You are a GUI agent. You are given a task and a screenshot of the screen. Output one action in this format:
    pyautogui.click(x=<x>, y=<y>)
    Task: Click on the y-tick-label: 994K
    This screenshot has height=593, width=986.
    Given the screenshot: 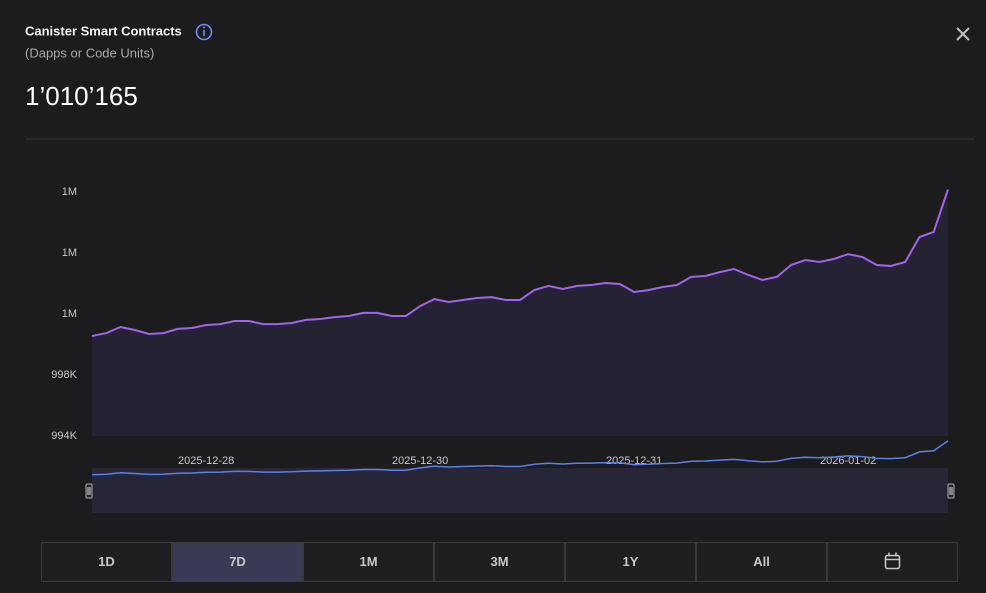 What is the action you would take?
    pyautogui.click(x=64, y=436)
    